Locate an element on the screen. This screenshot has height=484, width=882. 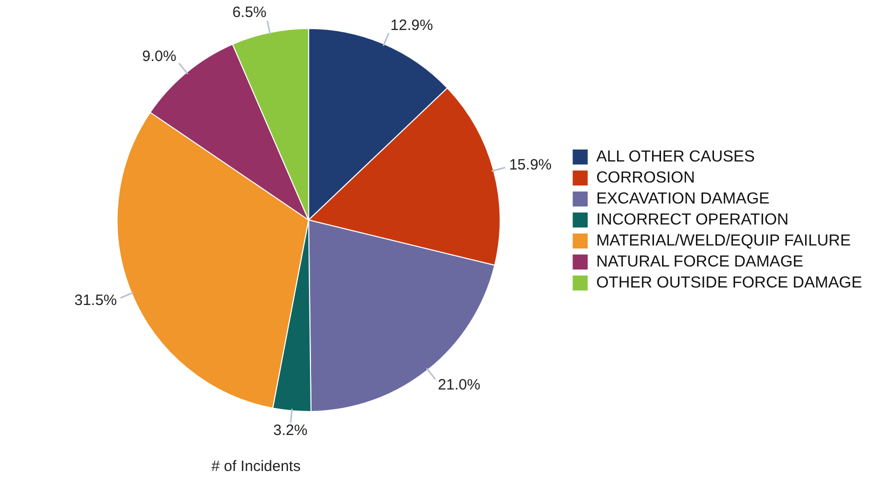
legend-label: MATERIAL/WELD/EQUIP FAILURE is located at coordinates (723, 241).